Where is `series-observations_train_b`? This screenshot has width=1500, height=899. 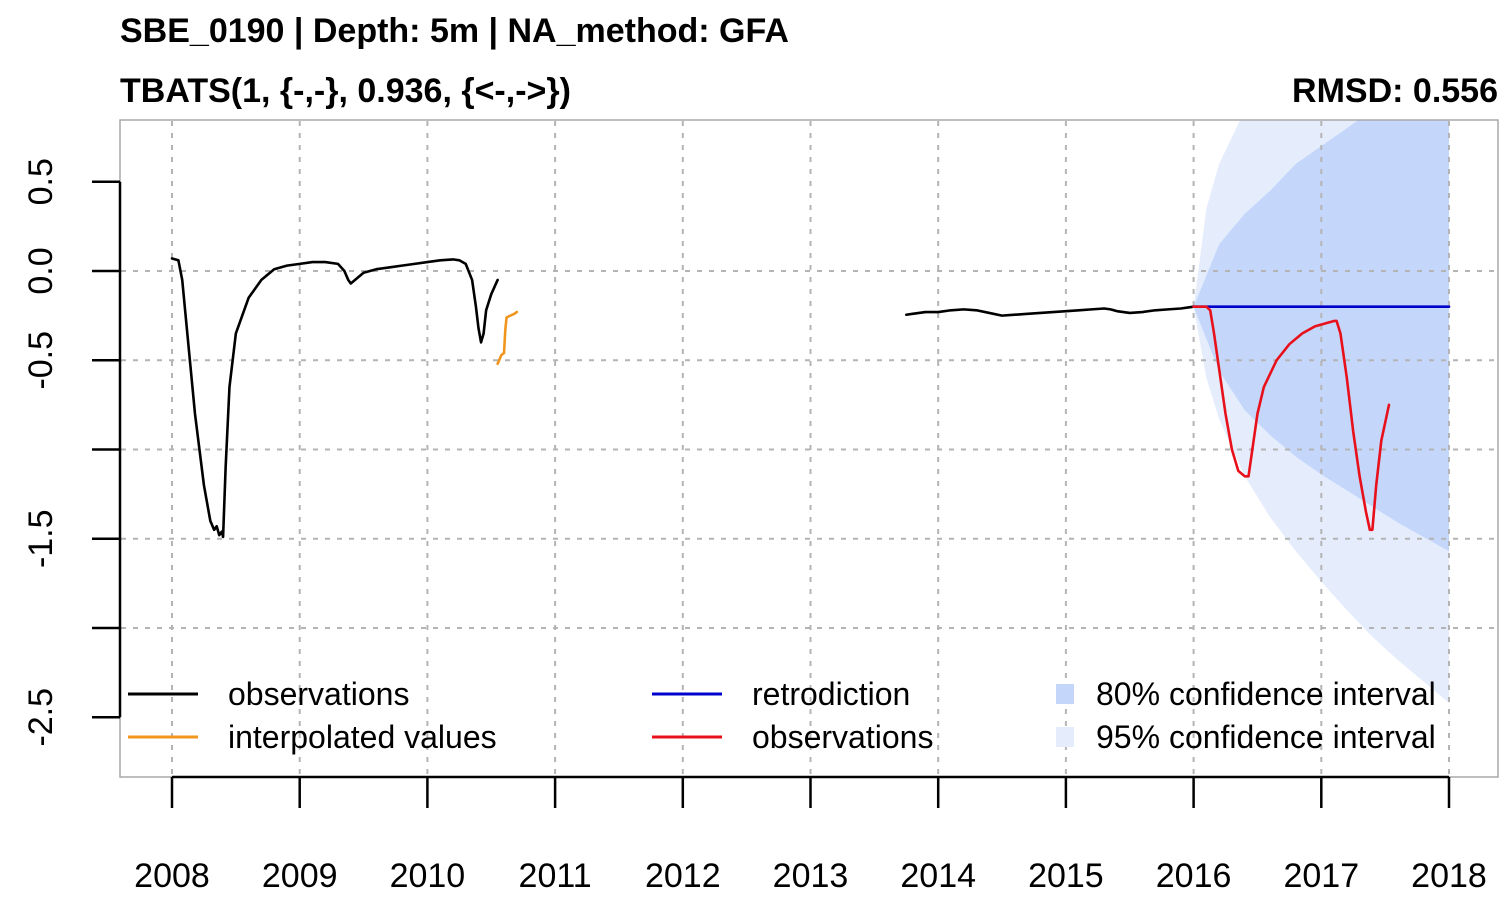
series-observations_train_b is located at coordinates (1049, 311).